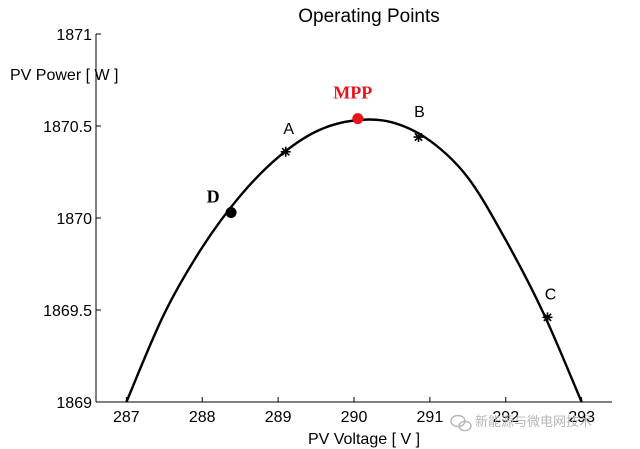 This screenshot has width=640, height=449. What do you see at coordinates (231, 212) in the screenshot?
I see `point-d-marker` at bounding box center [231, 212].